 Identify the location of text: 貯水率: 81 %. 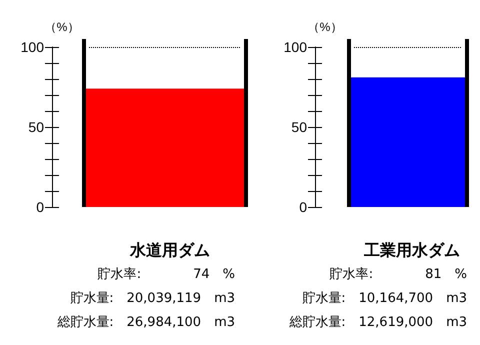
(398, 274).